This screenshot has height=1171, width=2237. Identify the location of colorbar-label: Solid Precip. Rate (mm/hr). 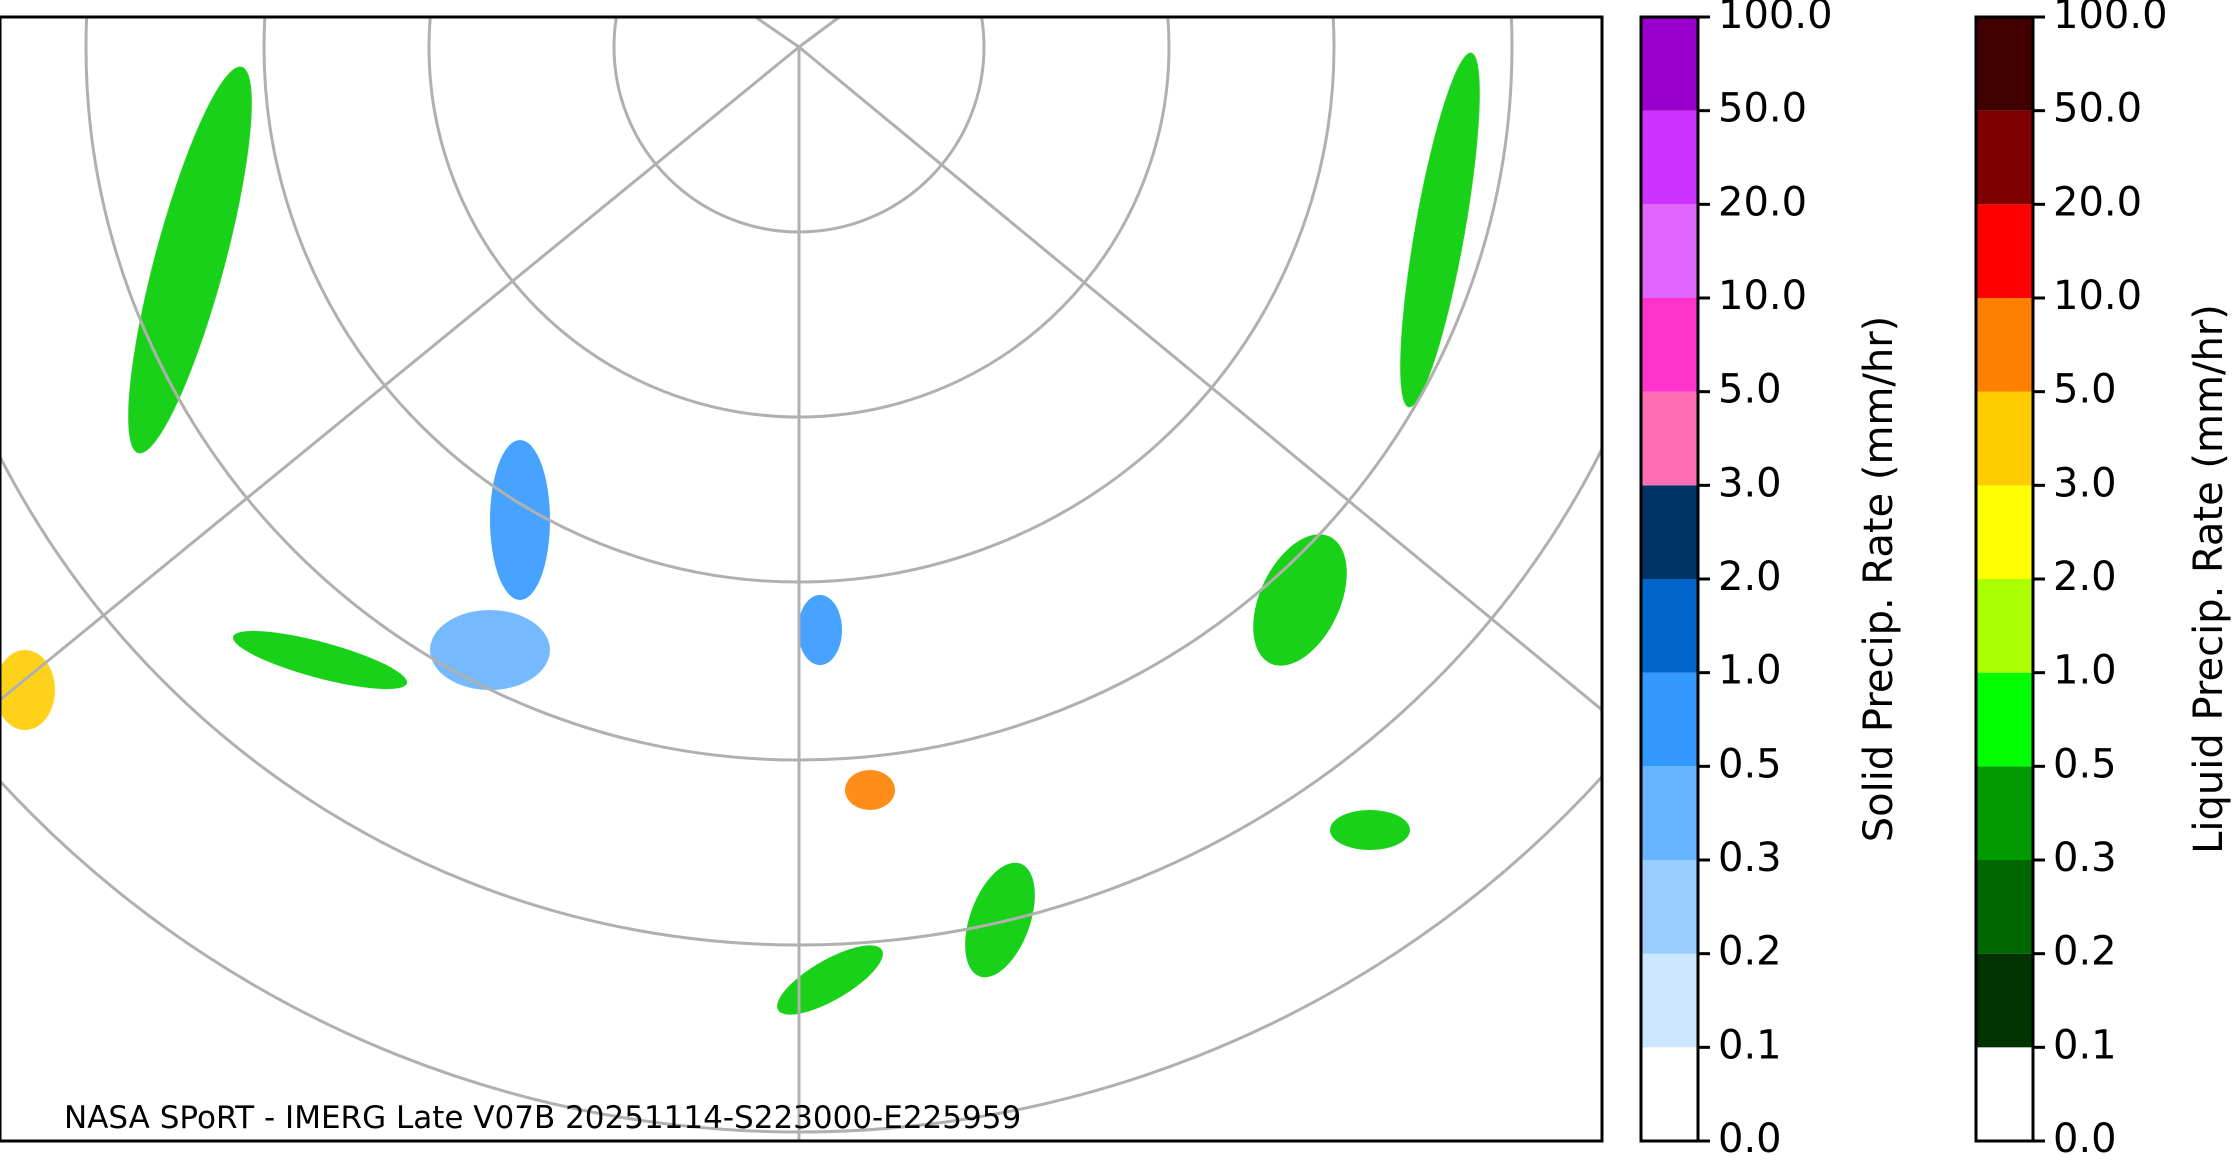
(1879, 579).